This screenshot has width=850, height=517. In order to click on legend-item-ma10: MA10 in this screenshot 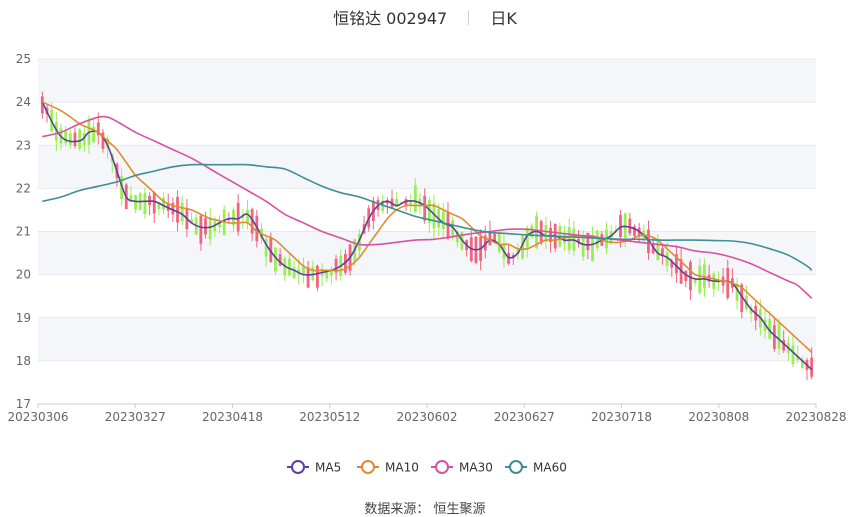, I will do `click(388, 467)`.